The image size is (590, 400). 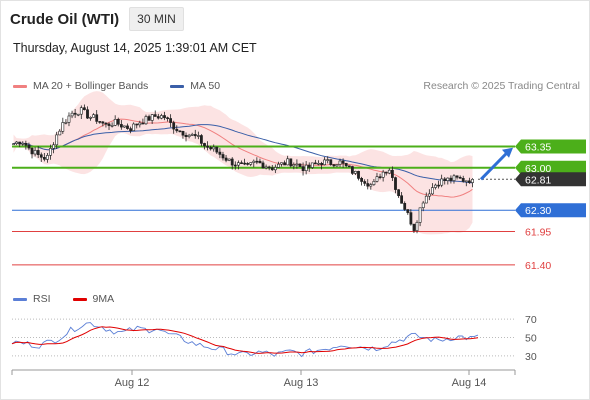 I want to click on x-label-Aug-14: Aug 14, so click(x=469, y=383).